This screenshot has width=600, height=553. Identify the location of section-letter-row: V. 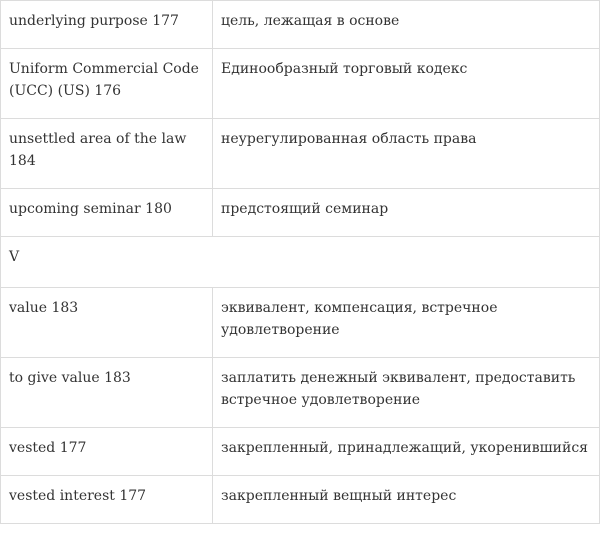
(300, 262).